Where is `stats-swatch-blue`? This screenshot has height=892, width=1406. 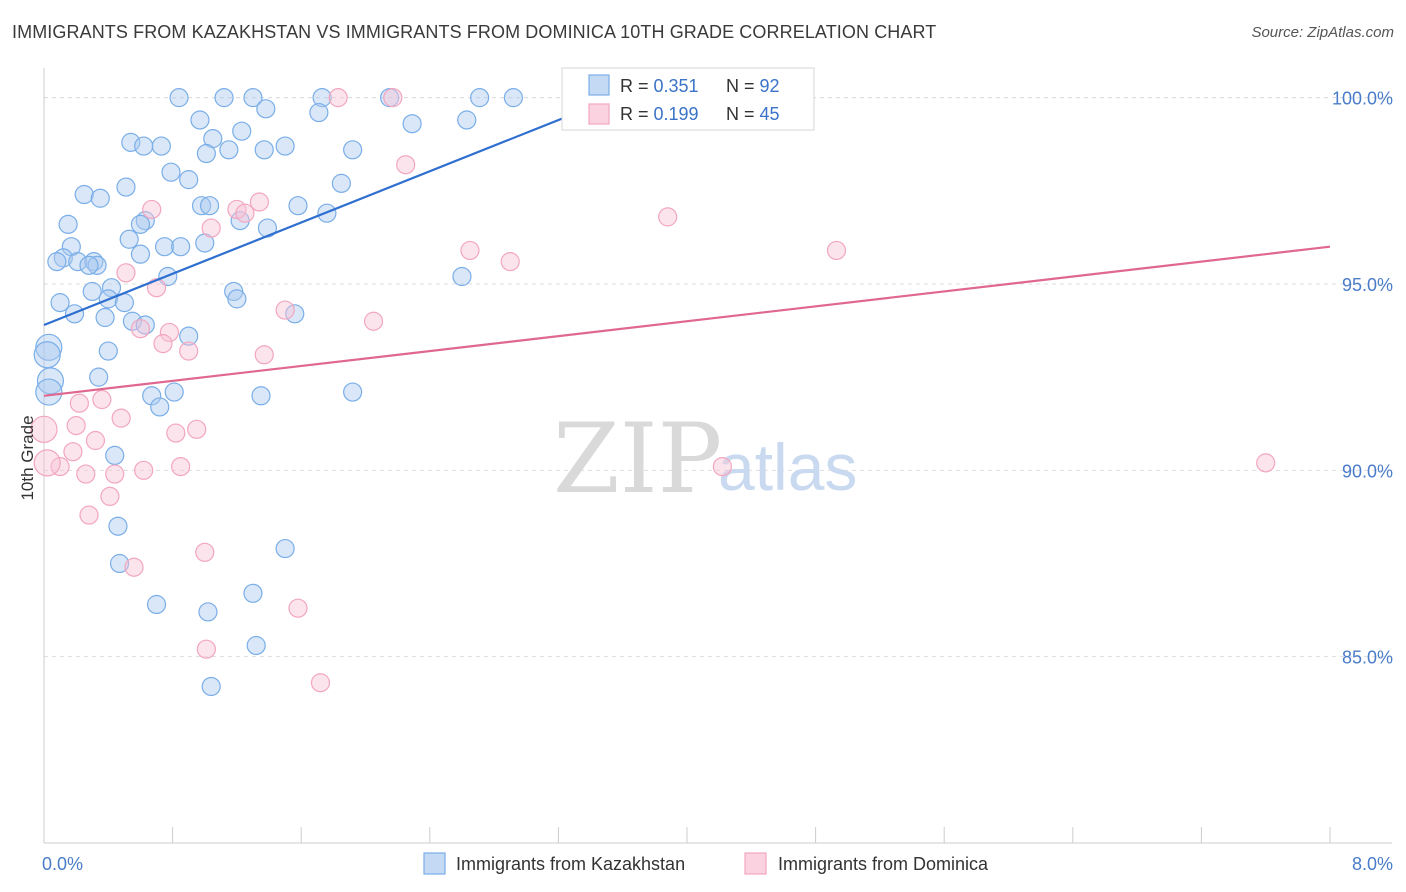 stats-swatch-blue is located at coordinates (599, 85).